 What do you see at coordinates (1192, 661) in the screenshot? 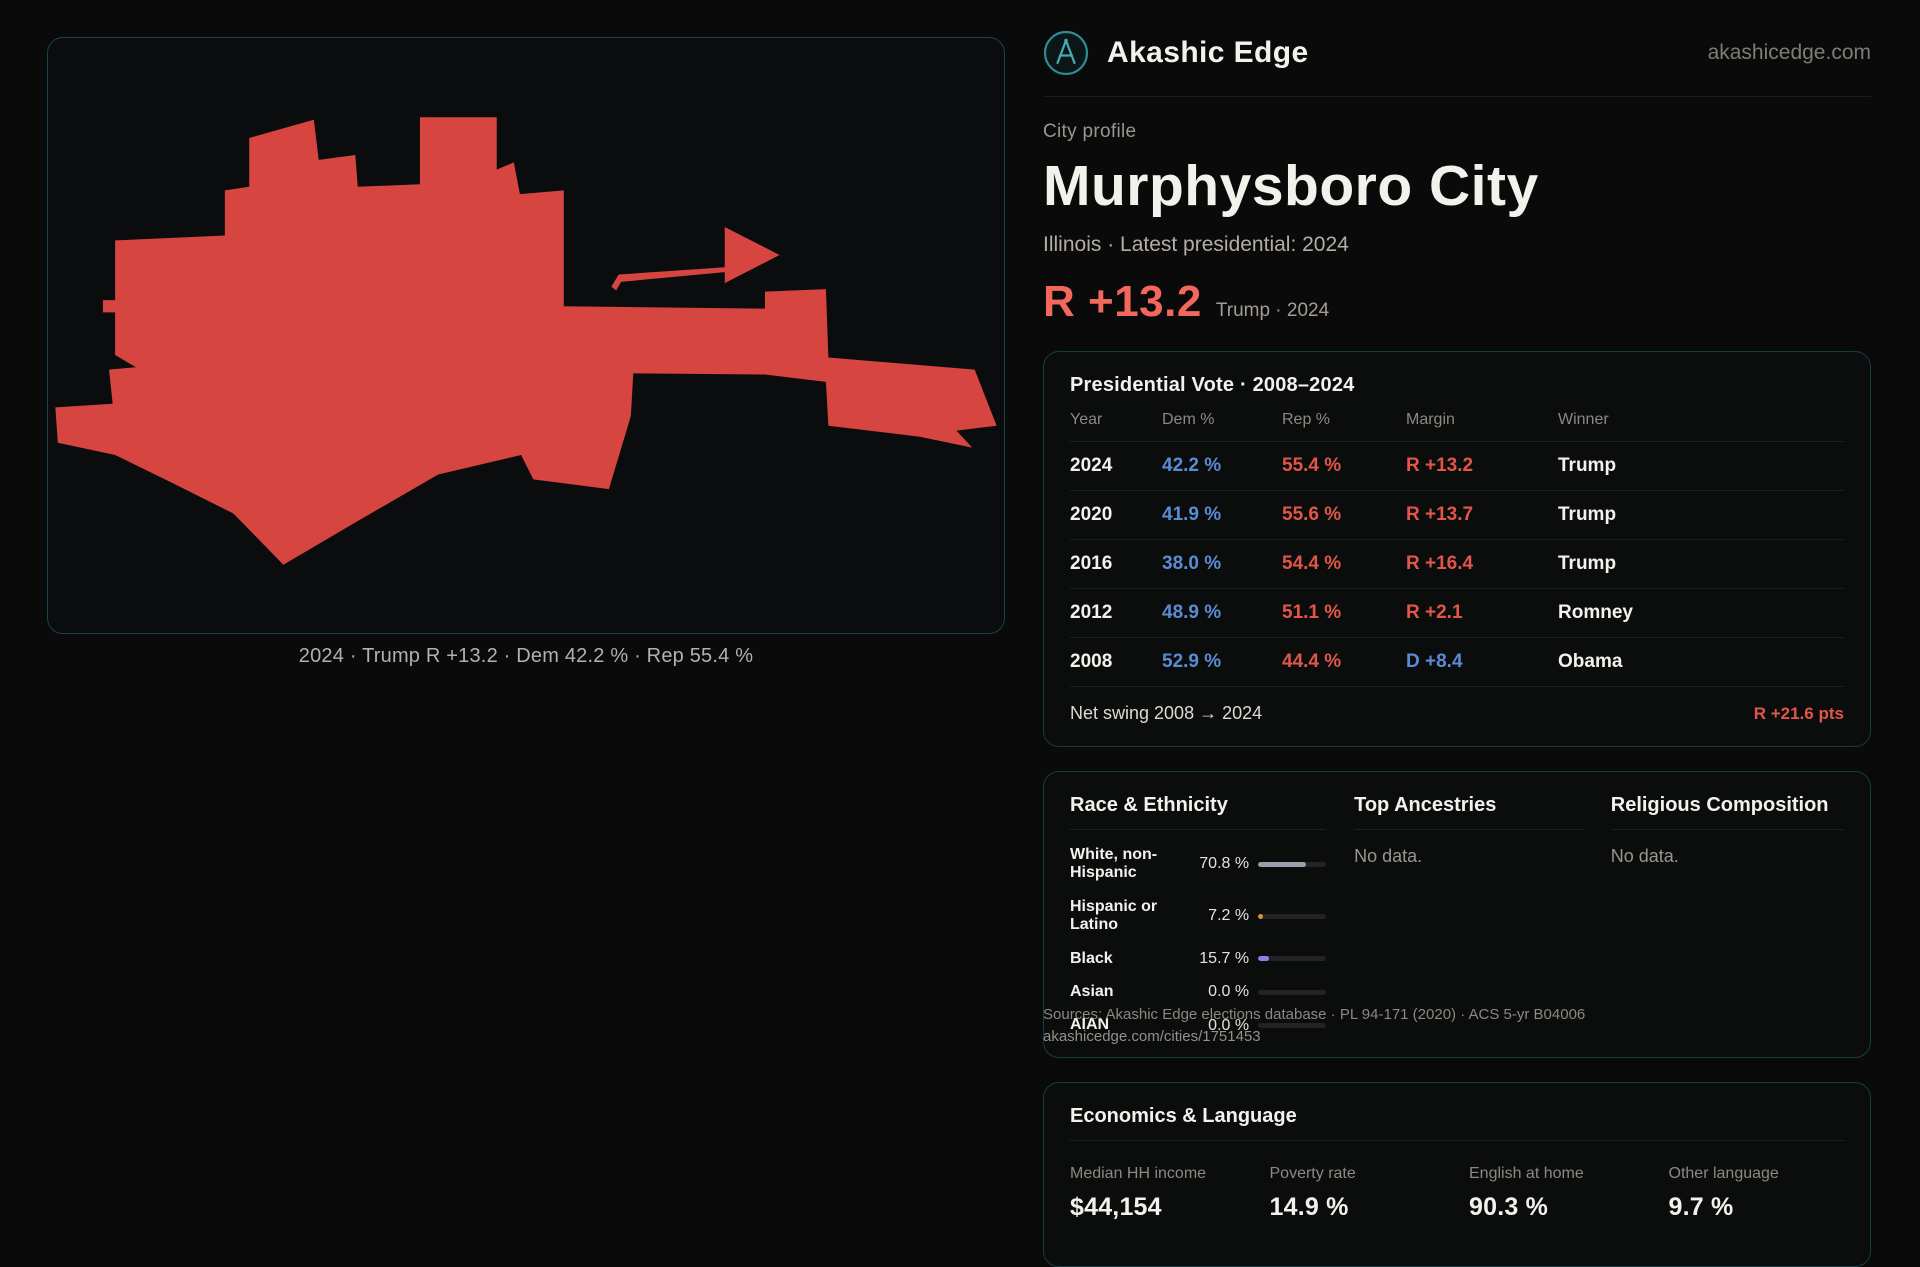
I see `dem-cell: 52.9 %` at bounding box center [1192, 661].